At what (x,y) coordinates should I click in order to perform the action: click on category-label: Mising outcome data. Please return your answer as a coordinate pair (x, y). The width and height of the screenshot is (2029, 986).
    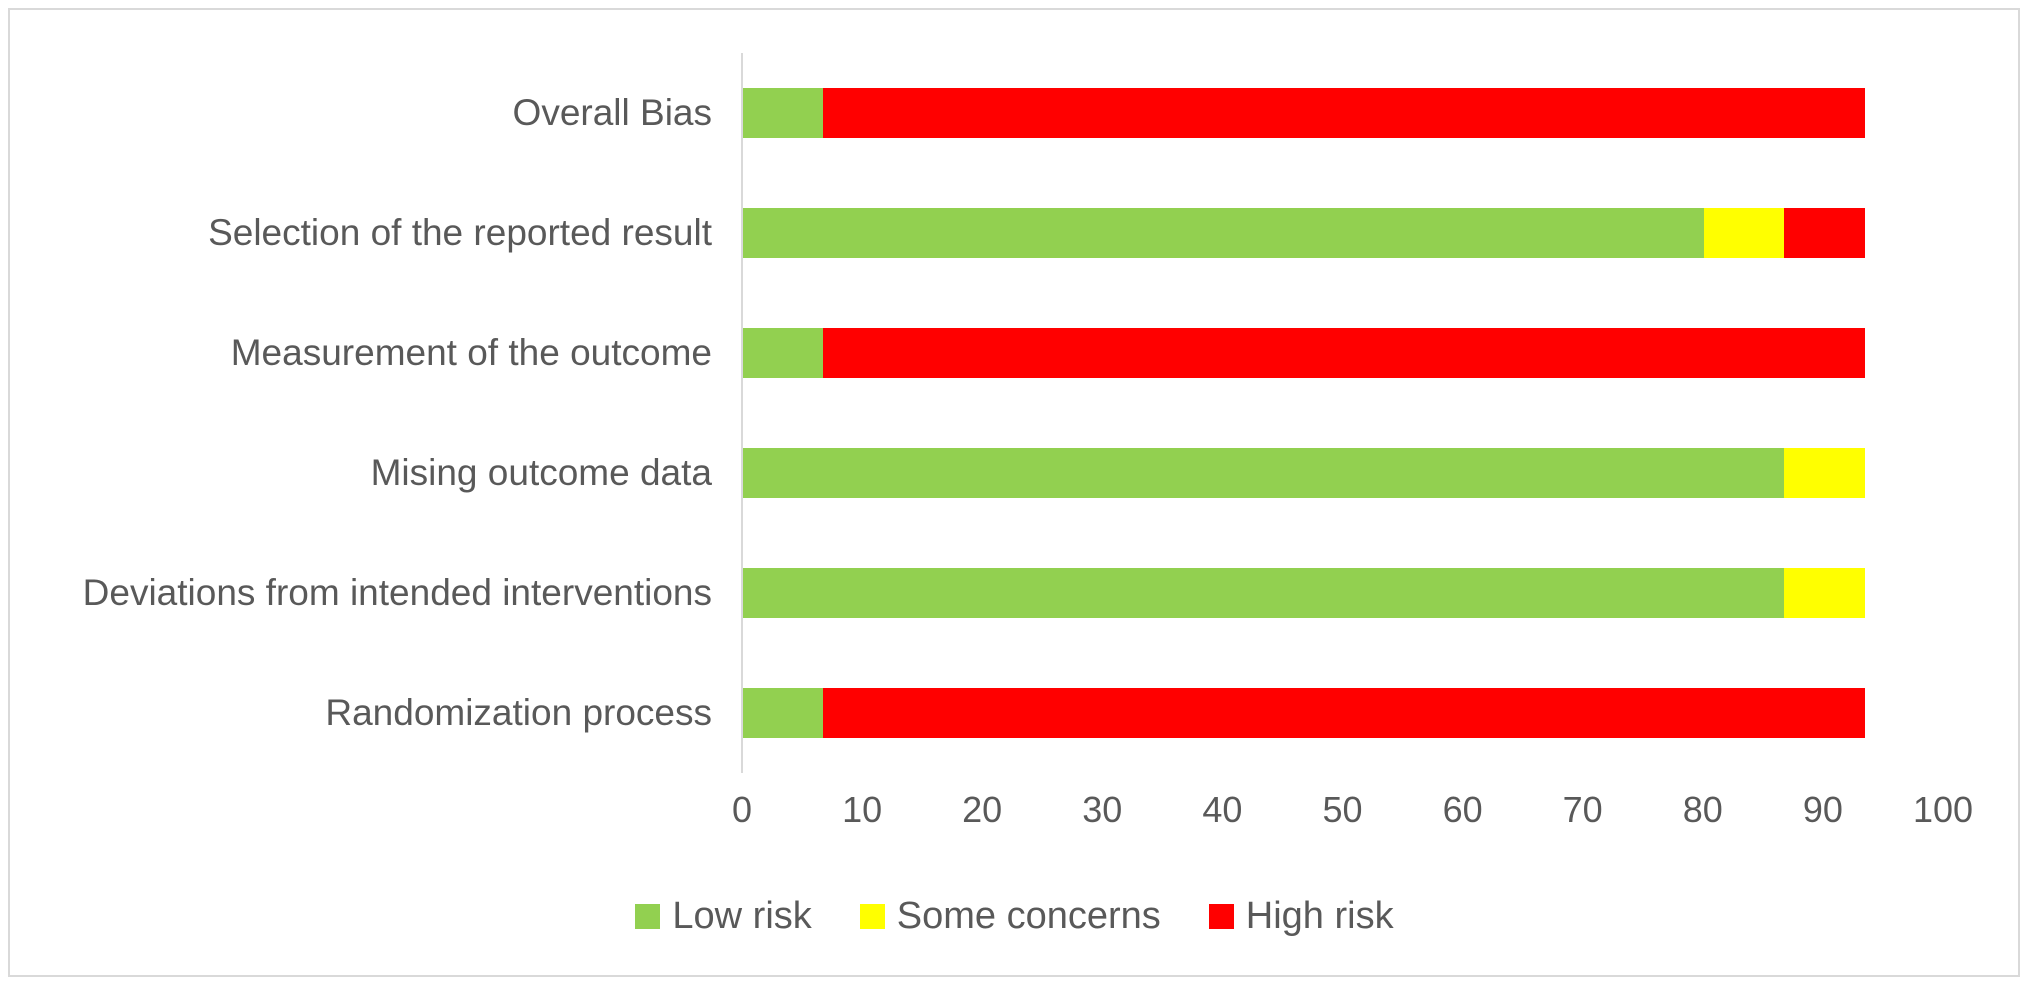
    Looking at the image, I should click on (541, 472).